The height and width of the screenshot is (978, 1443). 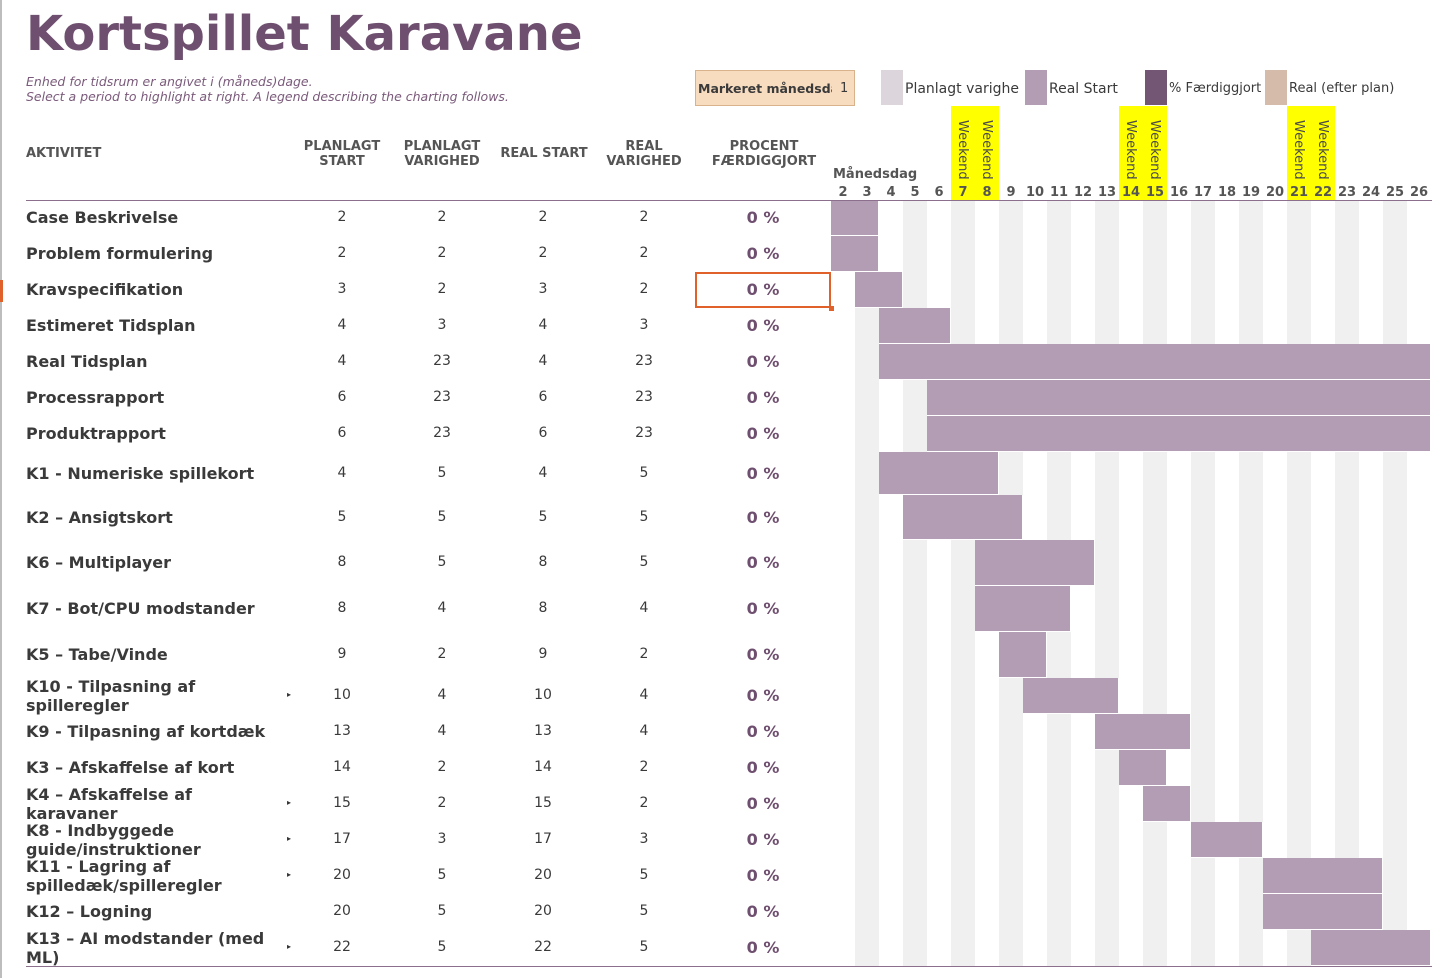 What do you see at coordinates (124, 876) in the screenshot?
I see `activity-name: K11 - Lagring af spilledæk/spilleregler` at bounding box center [124, 876].